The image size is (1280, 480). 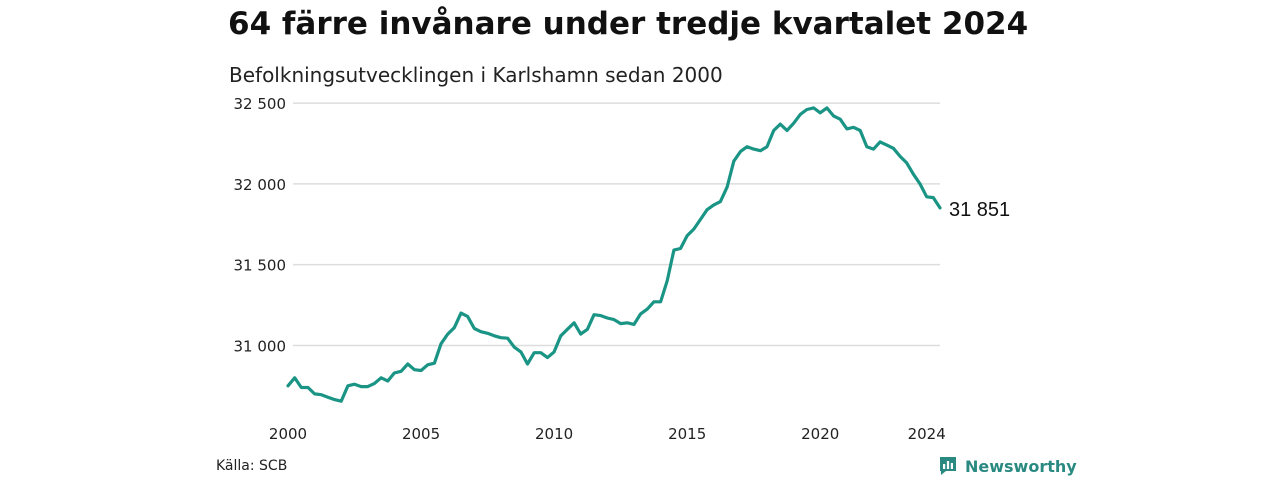 I want to click on x-tick-label: 2015, so click(x=687, y=434).